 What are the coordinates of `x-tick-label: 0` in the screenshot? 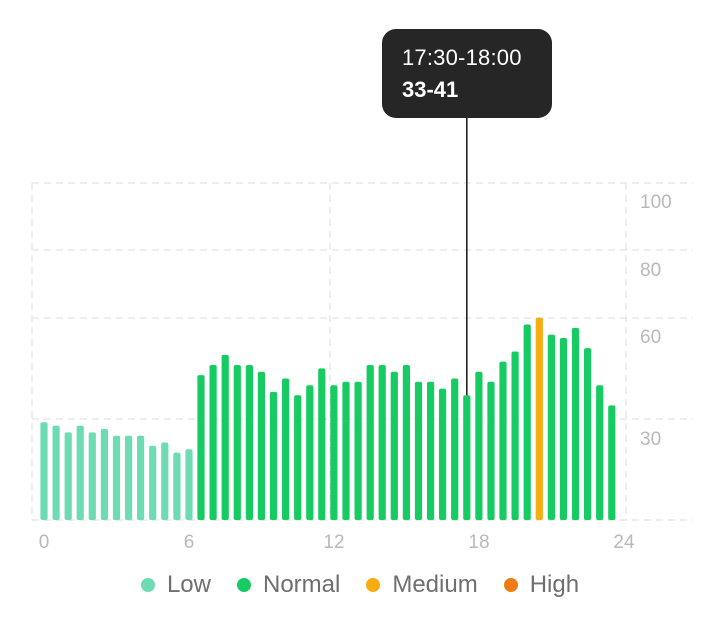 It's located at (44, 542).